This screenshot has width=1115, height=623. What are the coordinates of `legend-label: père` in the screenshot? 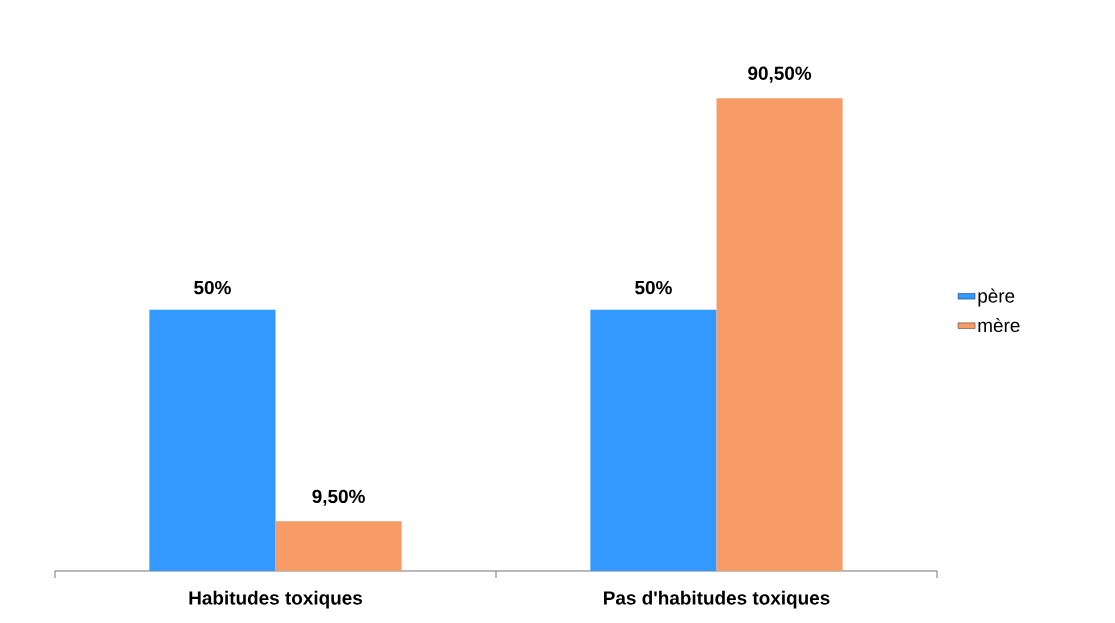 It's located at (996, 297).